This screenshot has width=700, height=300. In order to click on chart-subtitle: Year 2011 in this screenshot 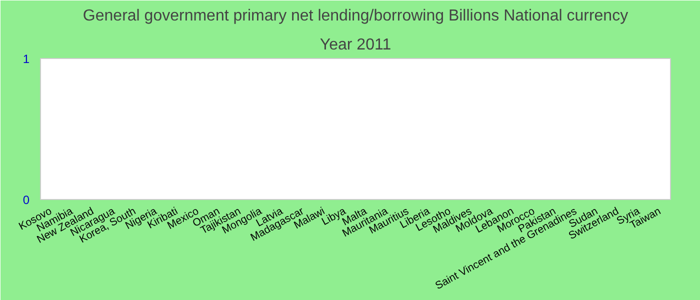, I will do `click(356, 45)`.